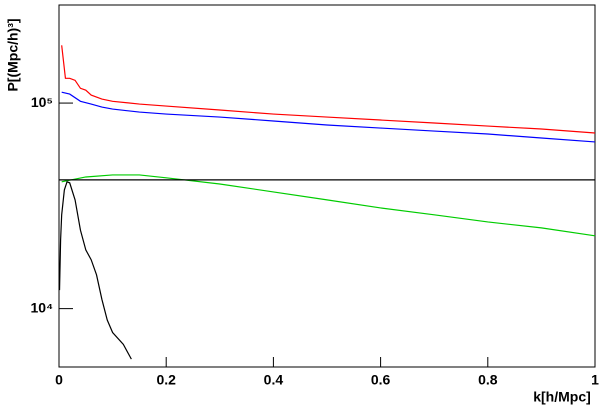  What do you see at coordinates (59, 380) in the screenshot?
I see `x-tick-label: 0` at bounding box center [59, 380].